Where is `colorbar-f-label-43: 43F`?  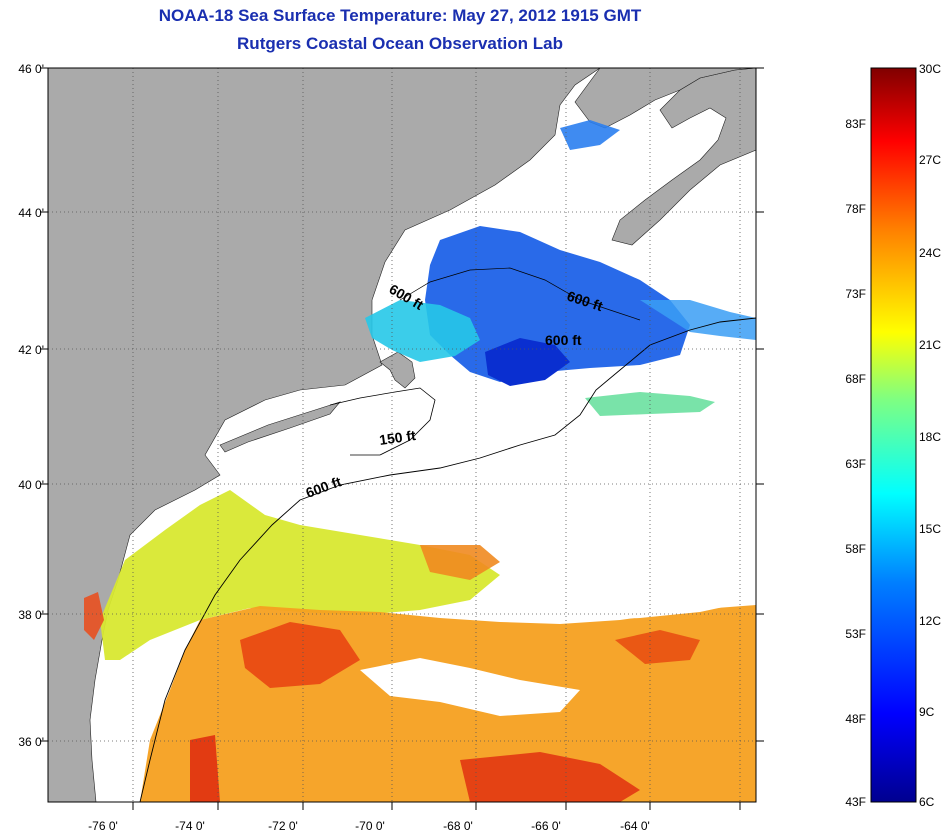
colorbar-f-label-43: 43F is located at coordinates (855, 802).